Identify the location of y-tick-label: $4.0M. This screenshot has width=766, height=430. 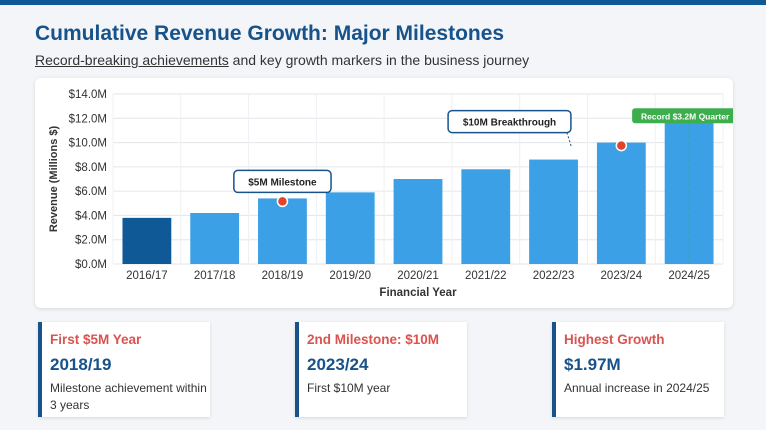
(91, 216).